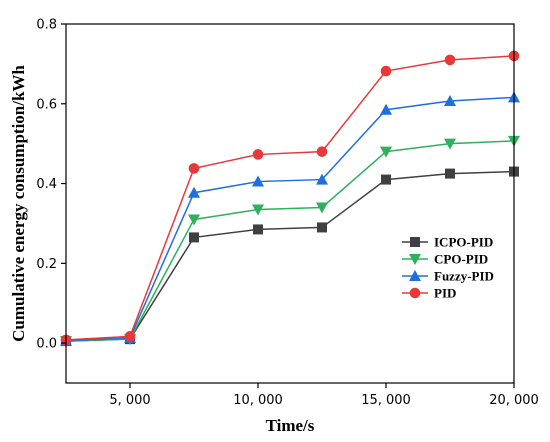  Describe the element at coordinates (18, 203) in the screenshot. I see `y-axis-label: Cumulative energy consumption/kWh` at that location.